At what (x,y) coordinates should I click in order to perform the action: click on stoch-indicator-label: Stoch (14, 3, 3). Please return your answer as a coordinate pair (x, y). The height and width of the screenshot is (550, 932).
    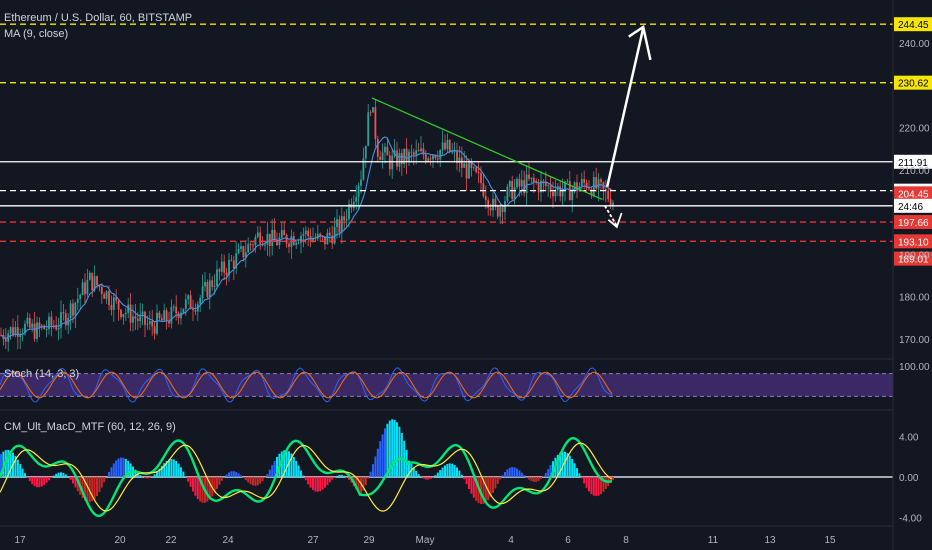
    Looking at the image, I should click on (42, 374).